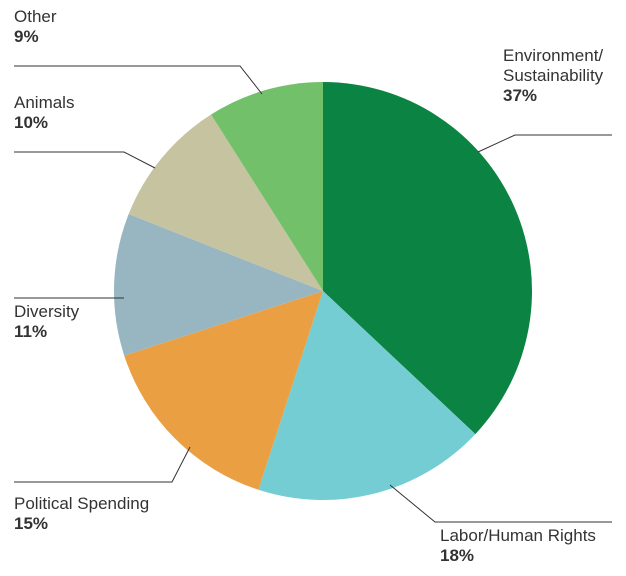 The width and height of the screenshot is (626, 576). I want to click on slice-category-diversity: Diversity, so click(47, 311).